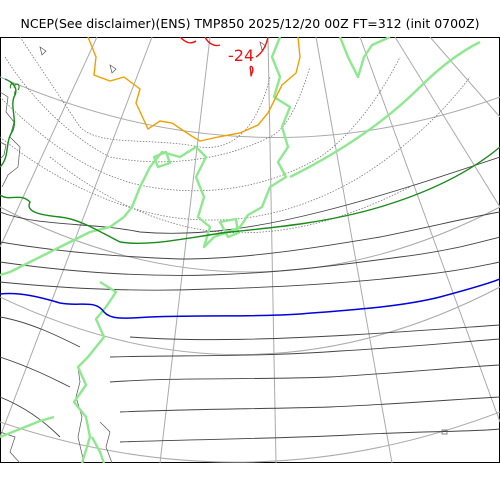 The width and height of the screenshot is (500, 500). I want to click on zero-isotherm, so click(250, 298).